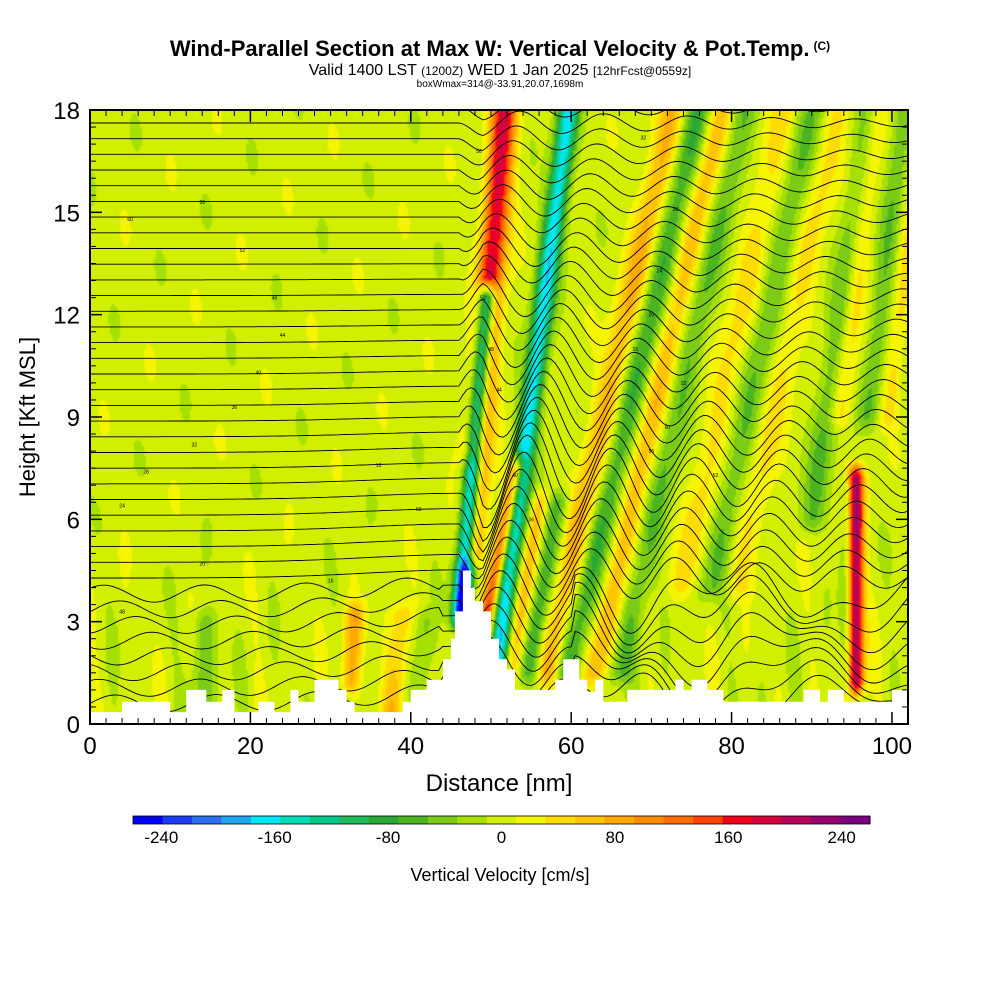 The height and width of the screenshot is (1000, 1000). I want to click on contour-label: 36, so click(235, 408).